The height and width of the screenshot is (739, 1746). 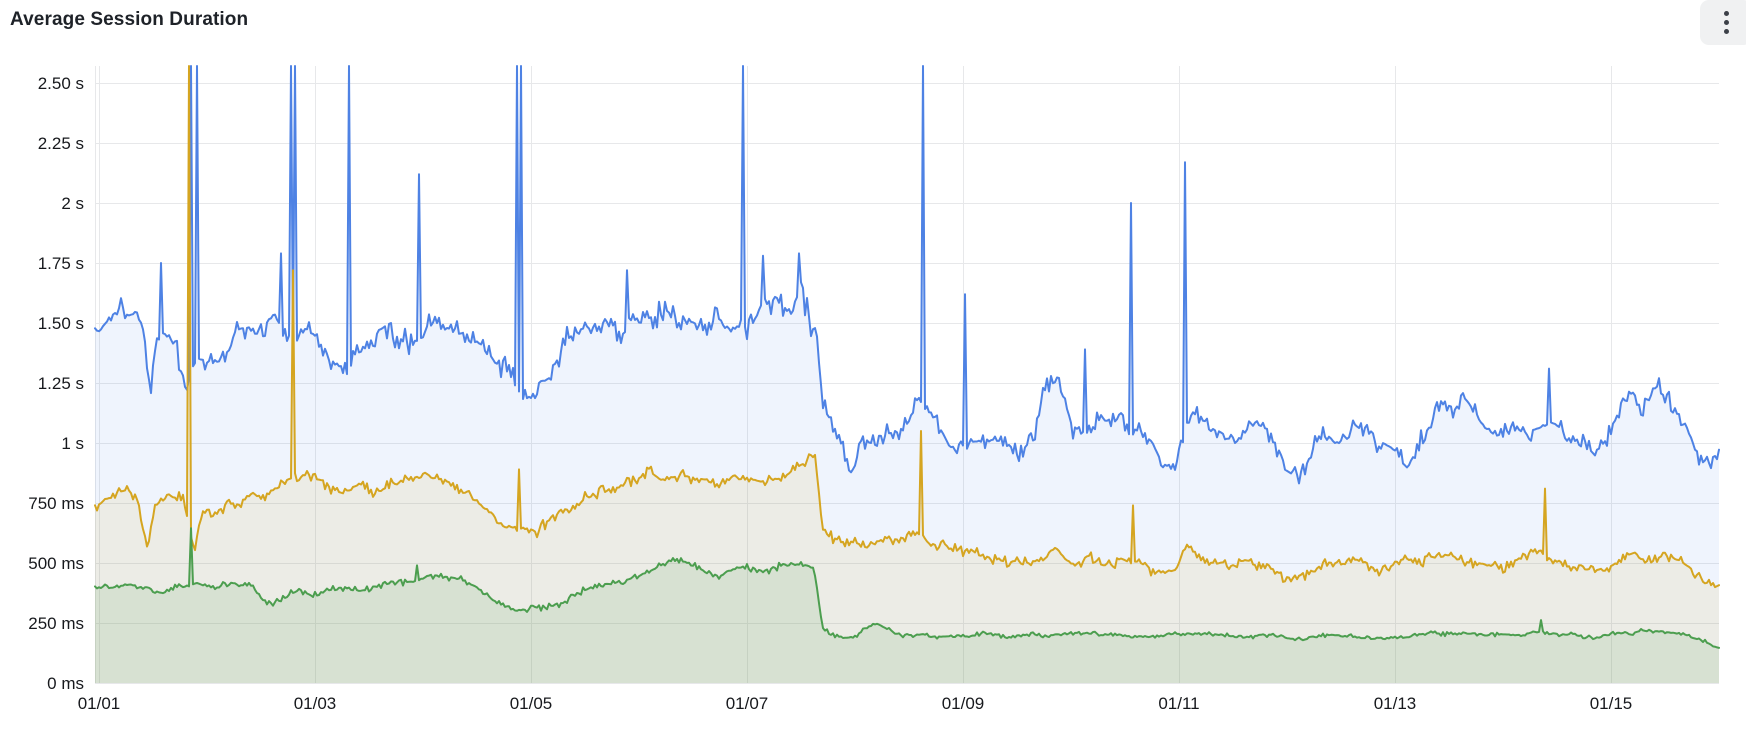 What do you see at coordinates (61, 263) in the screenshot?
I see `y-tick-label: 1.75 s` at bounding box center [61, 263].